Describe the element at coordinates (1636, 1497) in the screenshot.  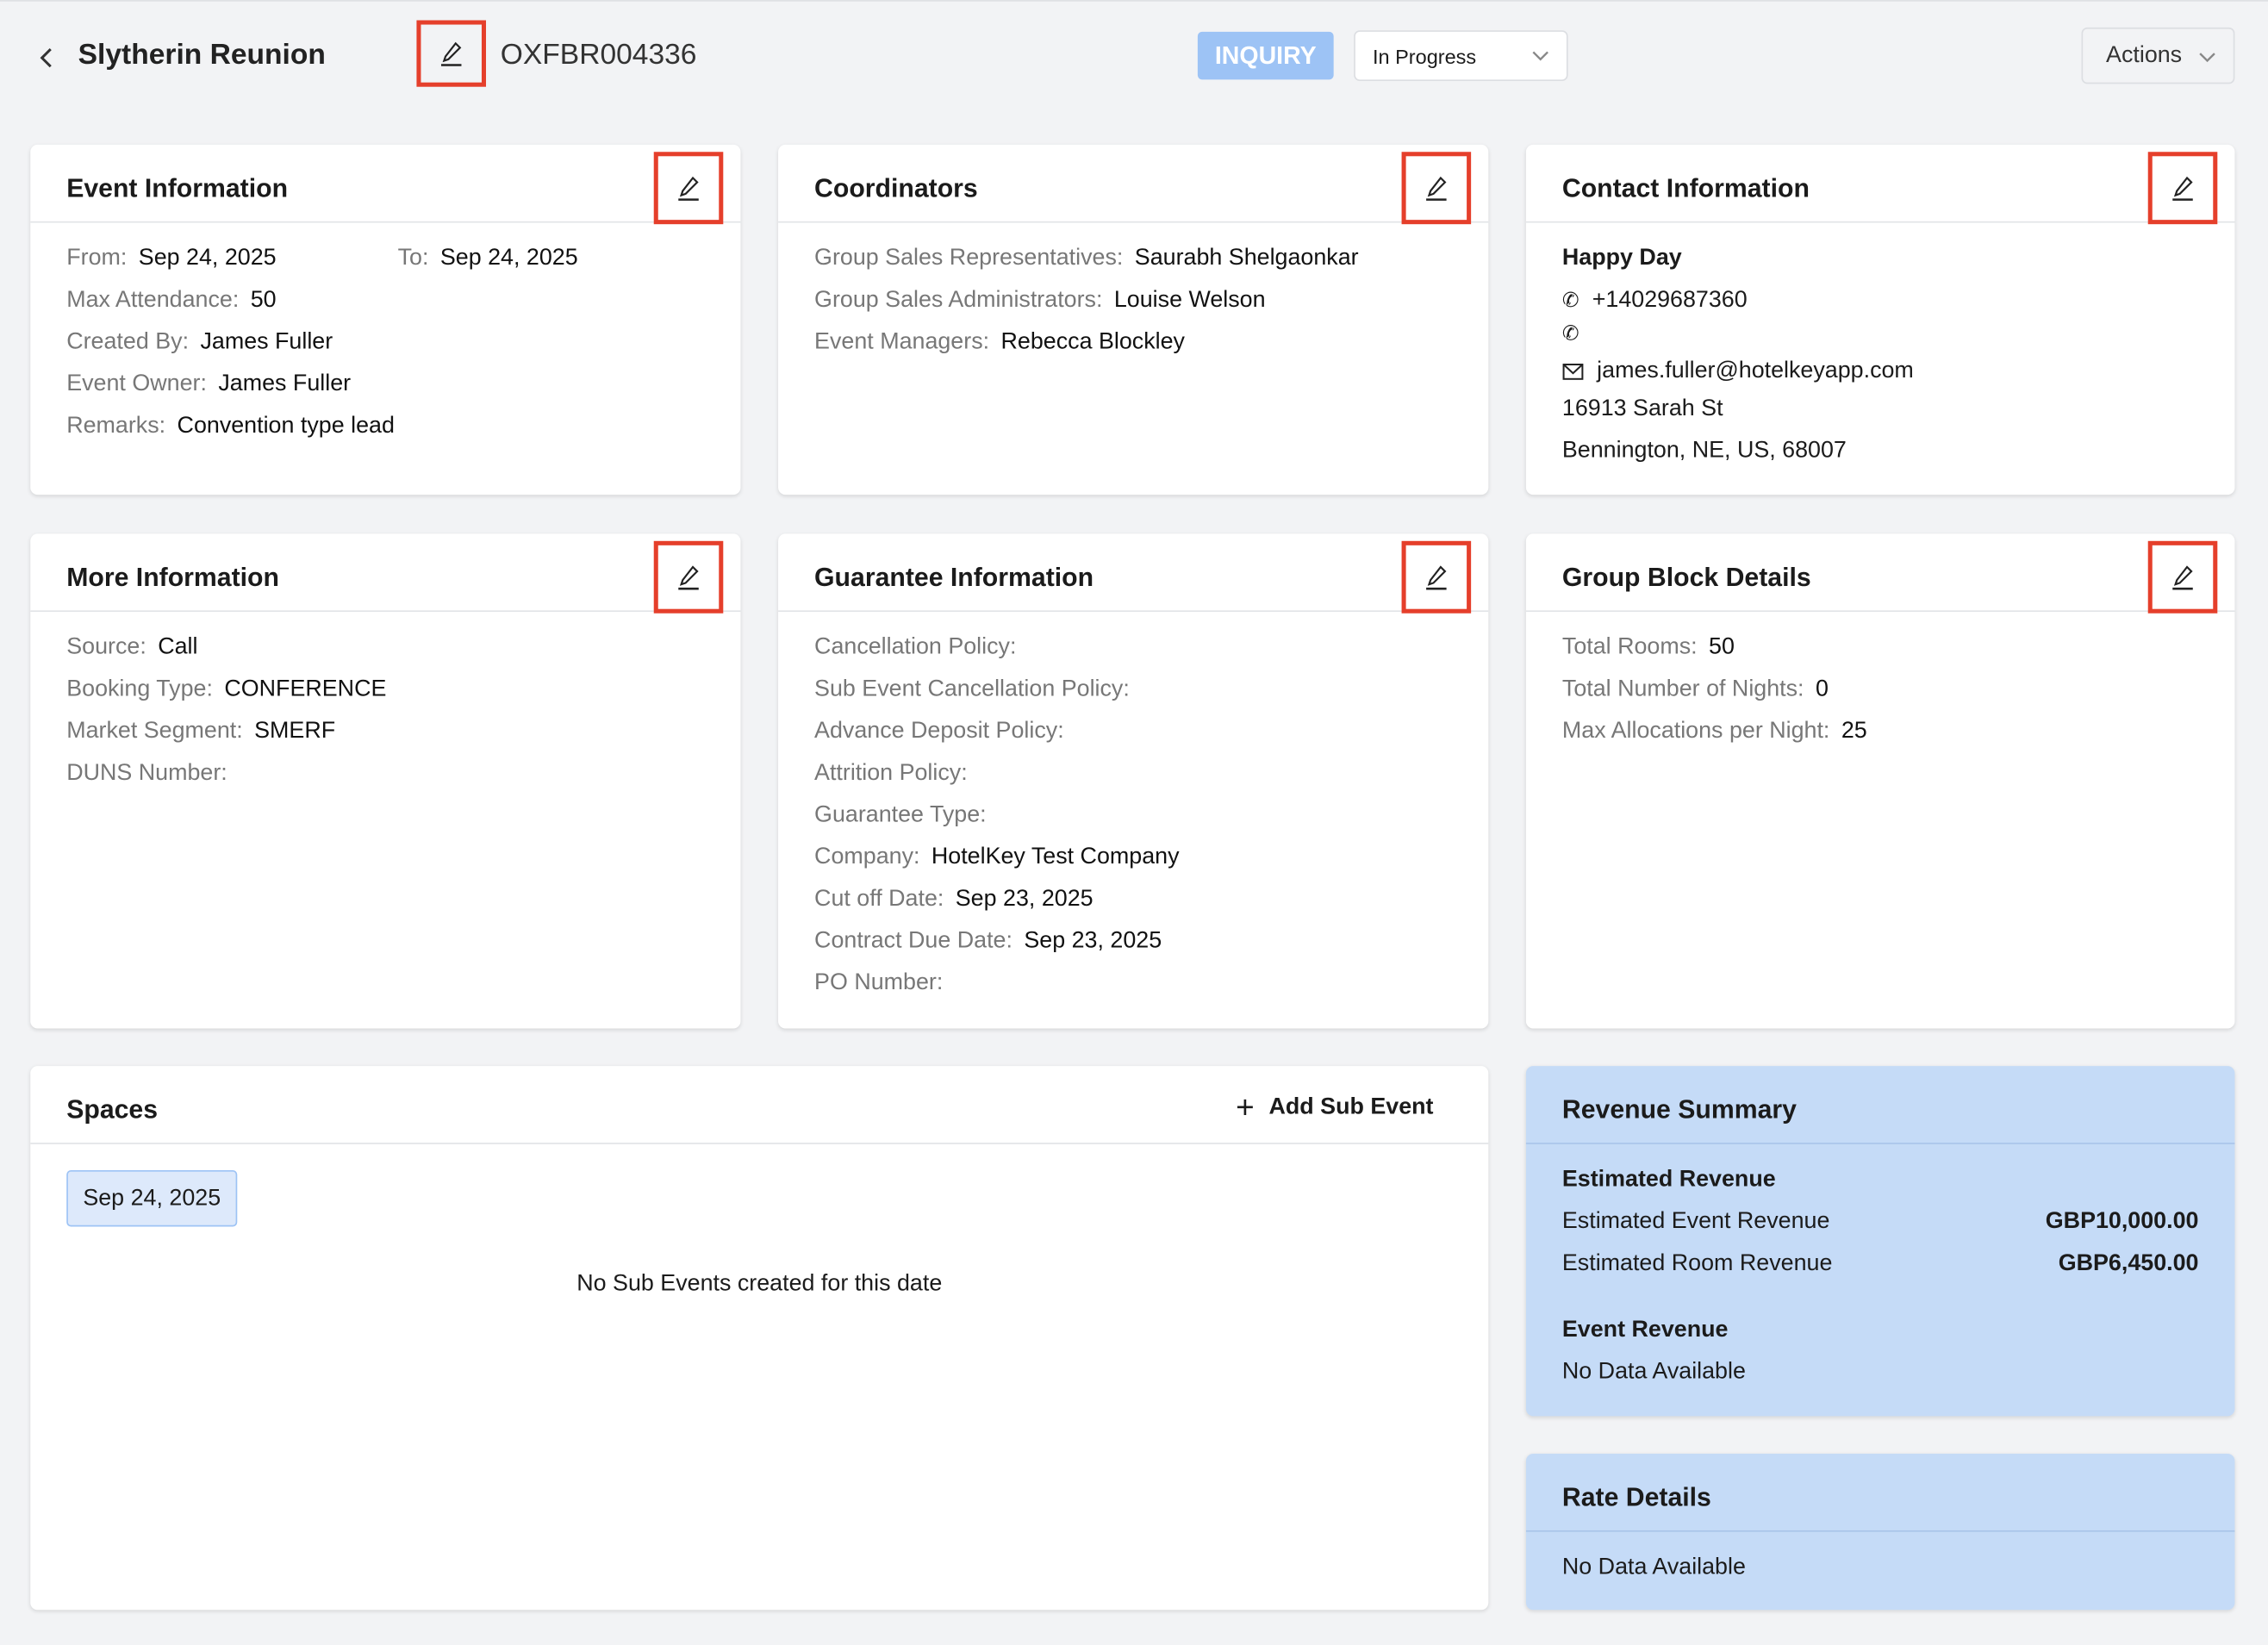
I see `card-title: Rate Details` at that location.